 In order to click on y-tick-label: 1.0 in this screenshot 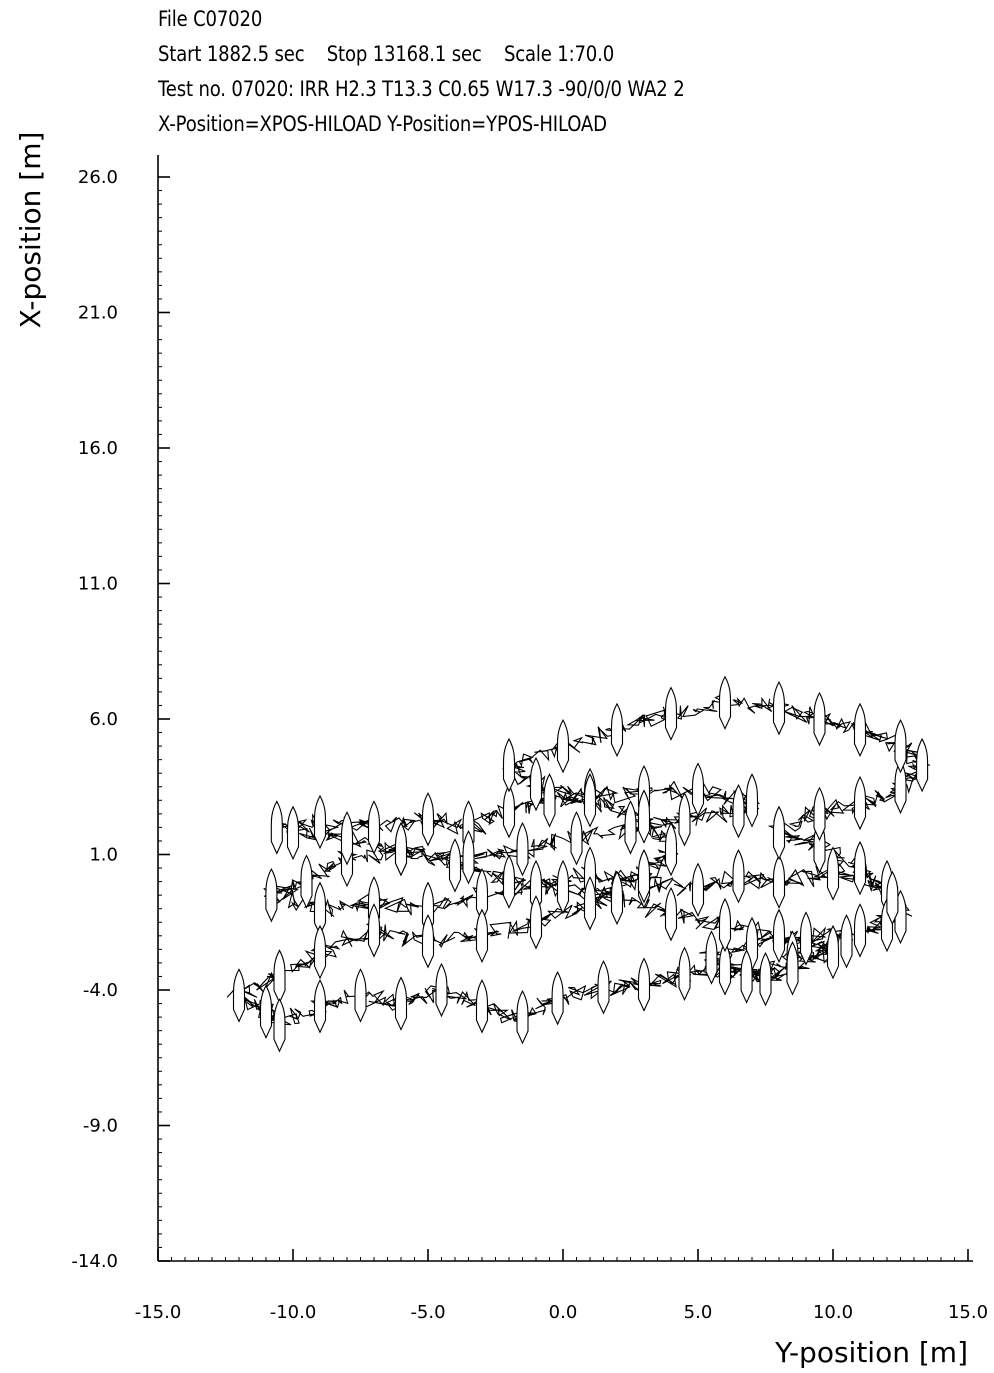, I will do `click(103, 855)`.